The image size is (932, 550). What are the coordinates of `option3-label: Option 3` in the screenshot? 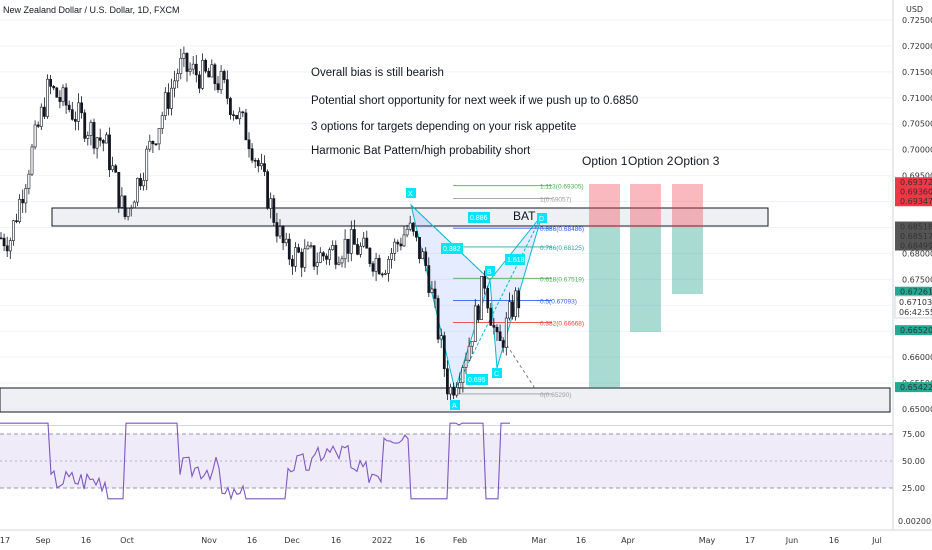 It's located at (697, 161).